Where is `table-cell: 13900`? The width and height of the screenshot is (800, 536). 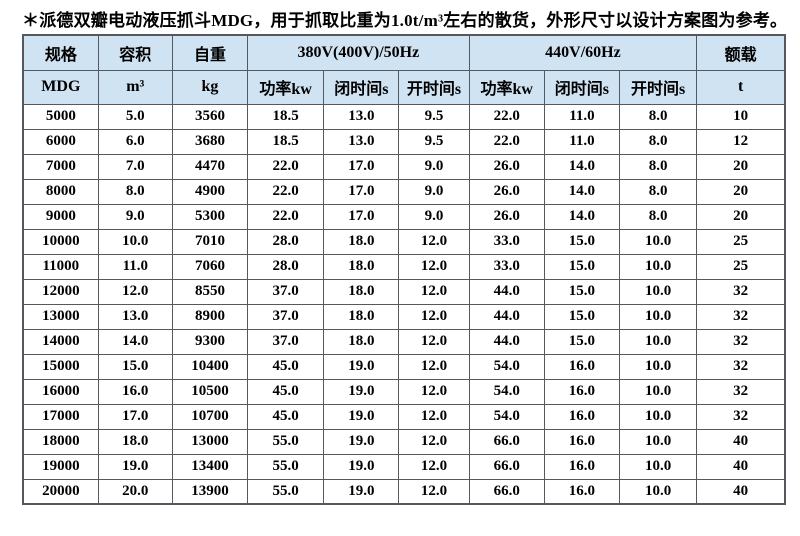 table-cell: 13900 is located at coordinates (210, 491).